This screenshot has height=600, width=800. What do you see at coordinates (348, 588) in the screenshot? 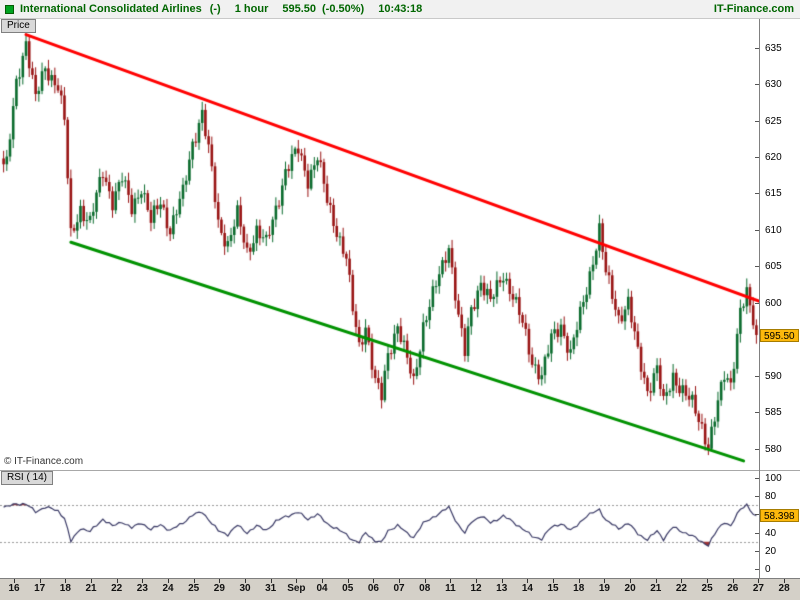
I see `time-axis-label: 05` at bounding box center [348, 588].